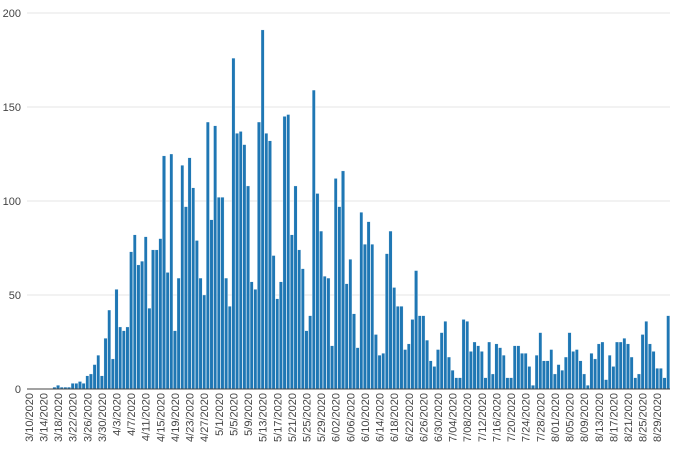 Image resolution: width=680 pixels, height=458 pixels. What do you see at coordinates (132, 414) in the screenshot?
I see `x-tick-label: 4/7/2020` at bounding box center [132, 414].